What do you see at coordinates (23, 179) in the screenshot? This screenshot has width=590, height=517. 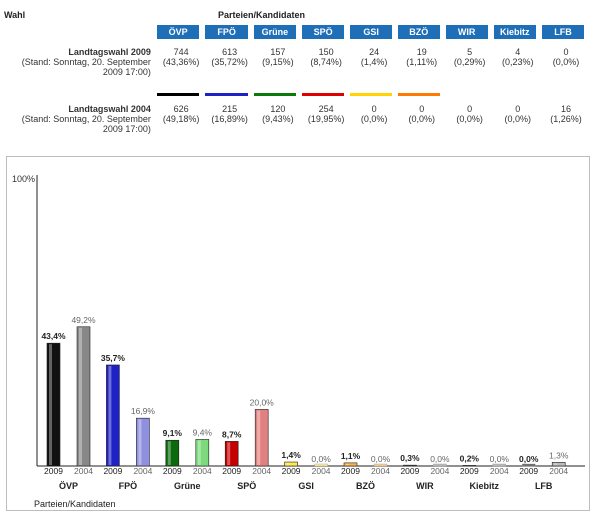 I see `y-max-label: 100%` at bounding box center [23, 179].